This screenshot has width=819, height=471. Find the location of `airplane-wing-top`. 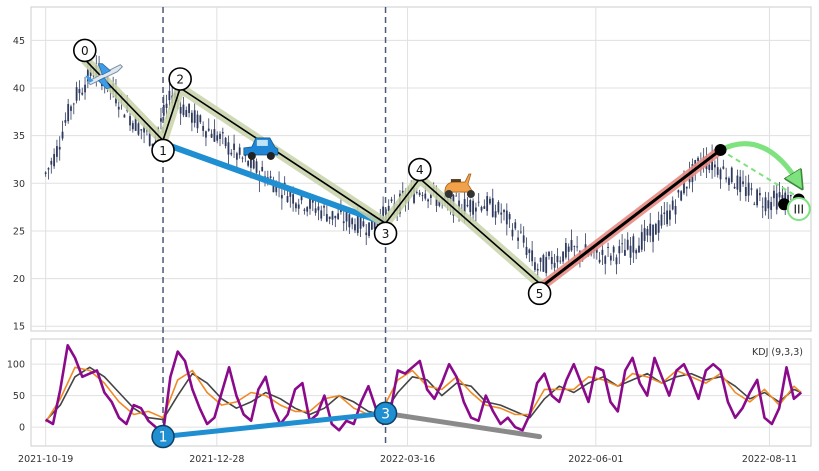

airplane-wing-top is located at coordinates (104, 69).